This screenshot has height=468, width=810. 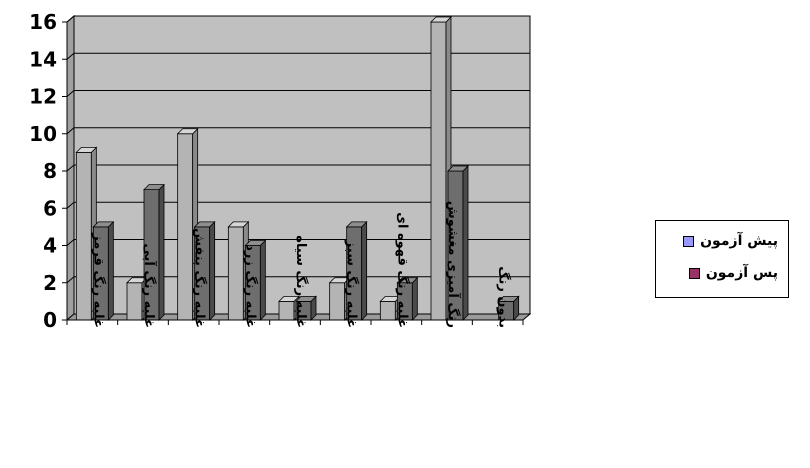 I want to click on bar-top-series1-cat5, so click(x=356, y=224).